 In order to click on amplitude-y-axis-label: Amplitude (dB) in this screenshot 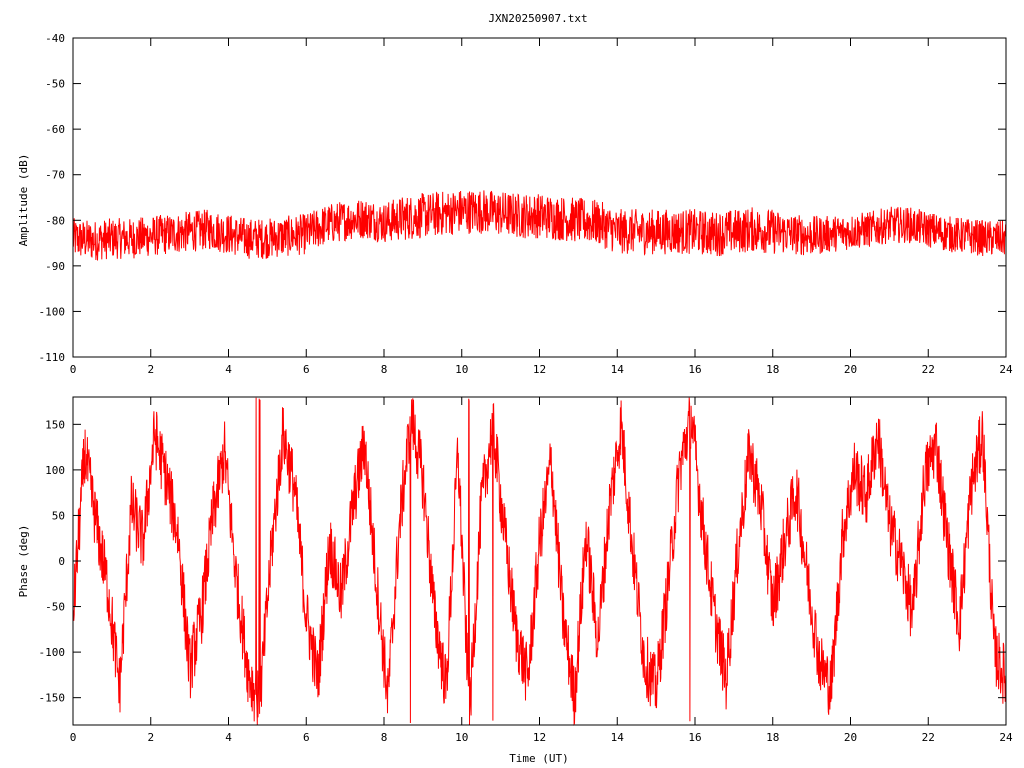, I will do `click(23, 200)`.